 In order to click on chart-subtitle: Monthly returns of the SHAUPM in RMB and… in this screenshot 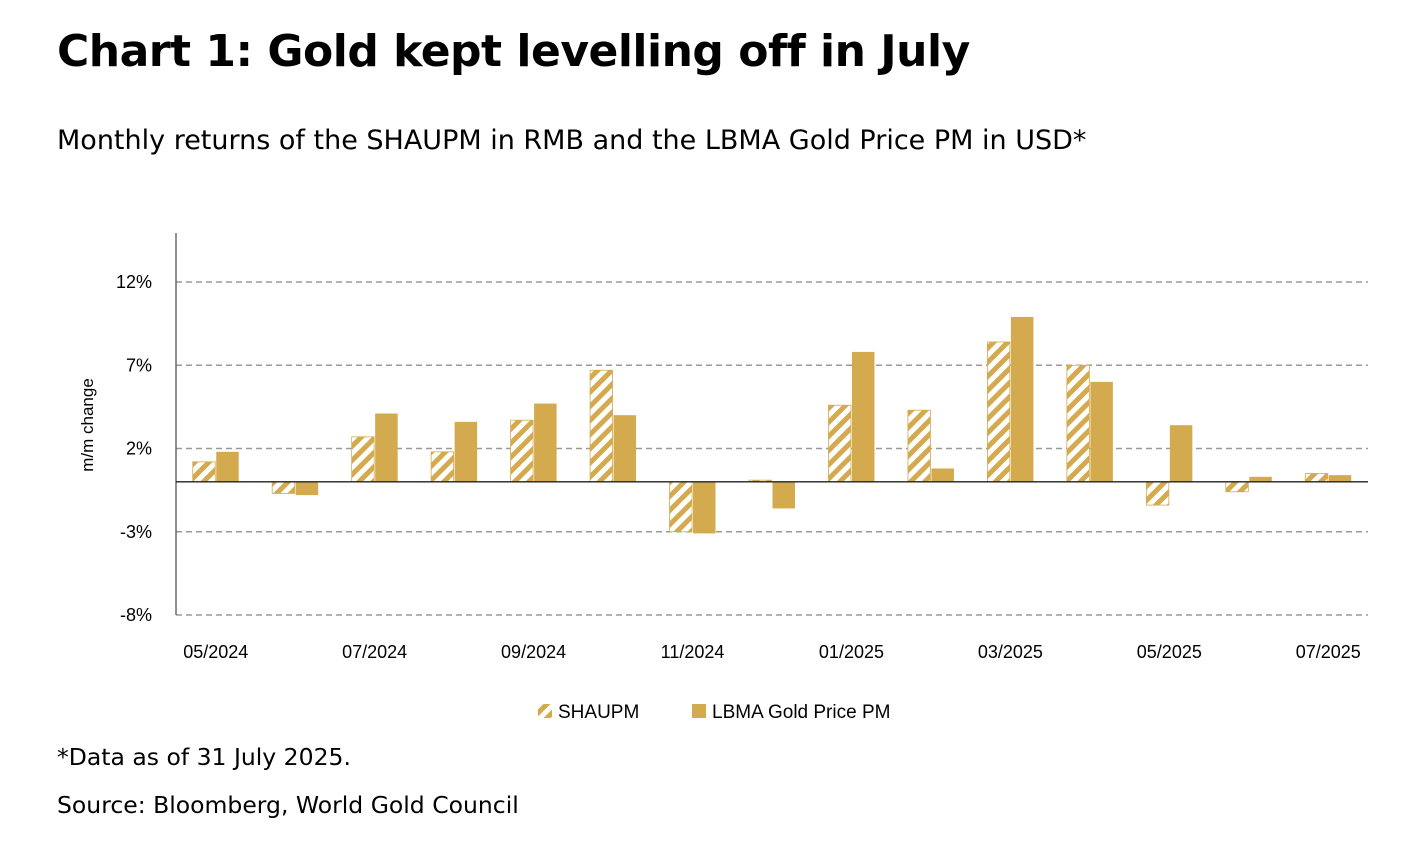, I will do `click(572, 140)`.